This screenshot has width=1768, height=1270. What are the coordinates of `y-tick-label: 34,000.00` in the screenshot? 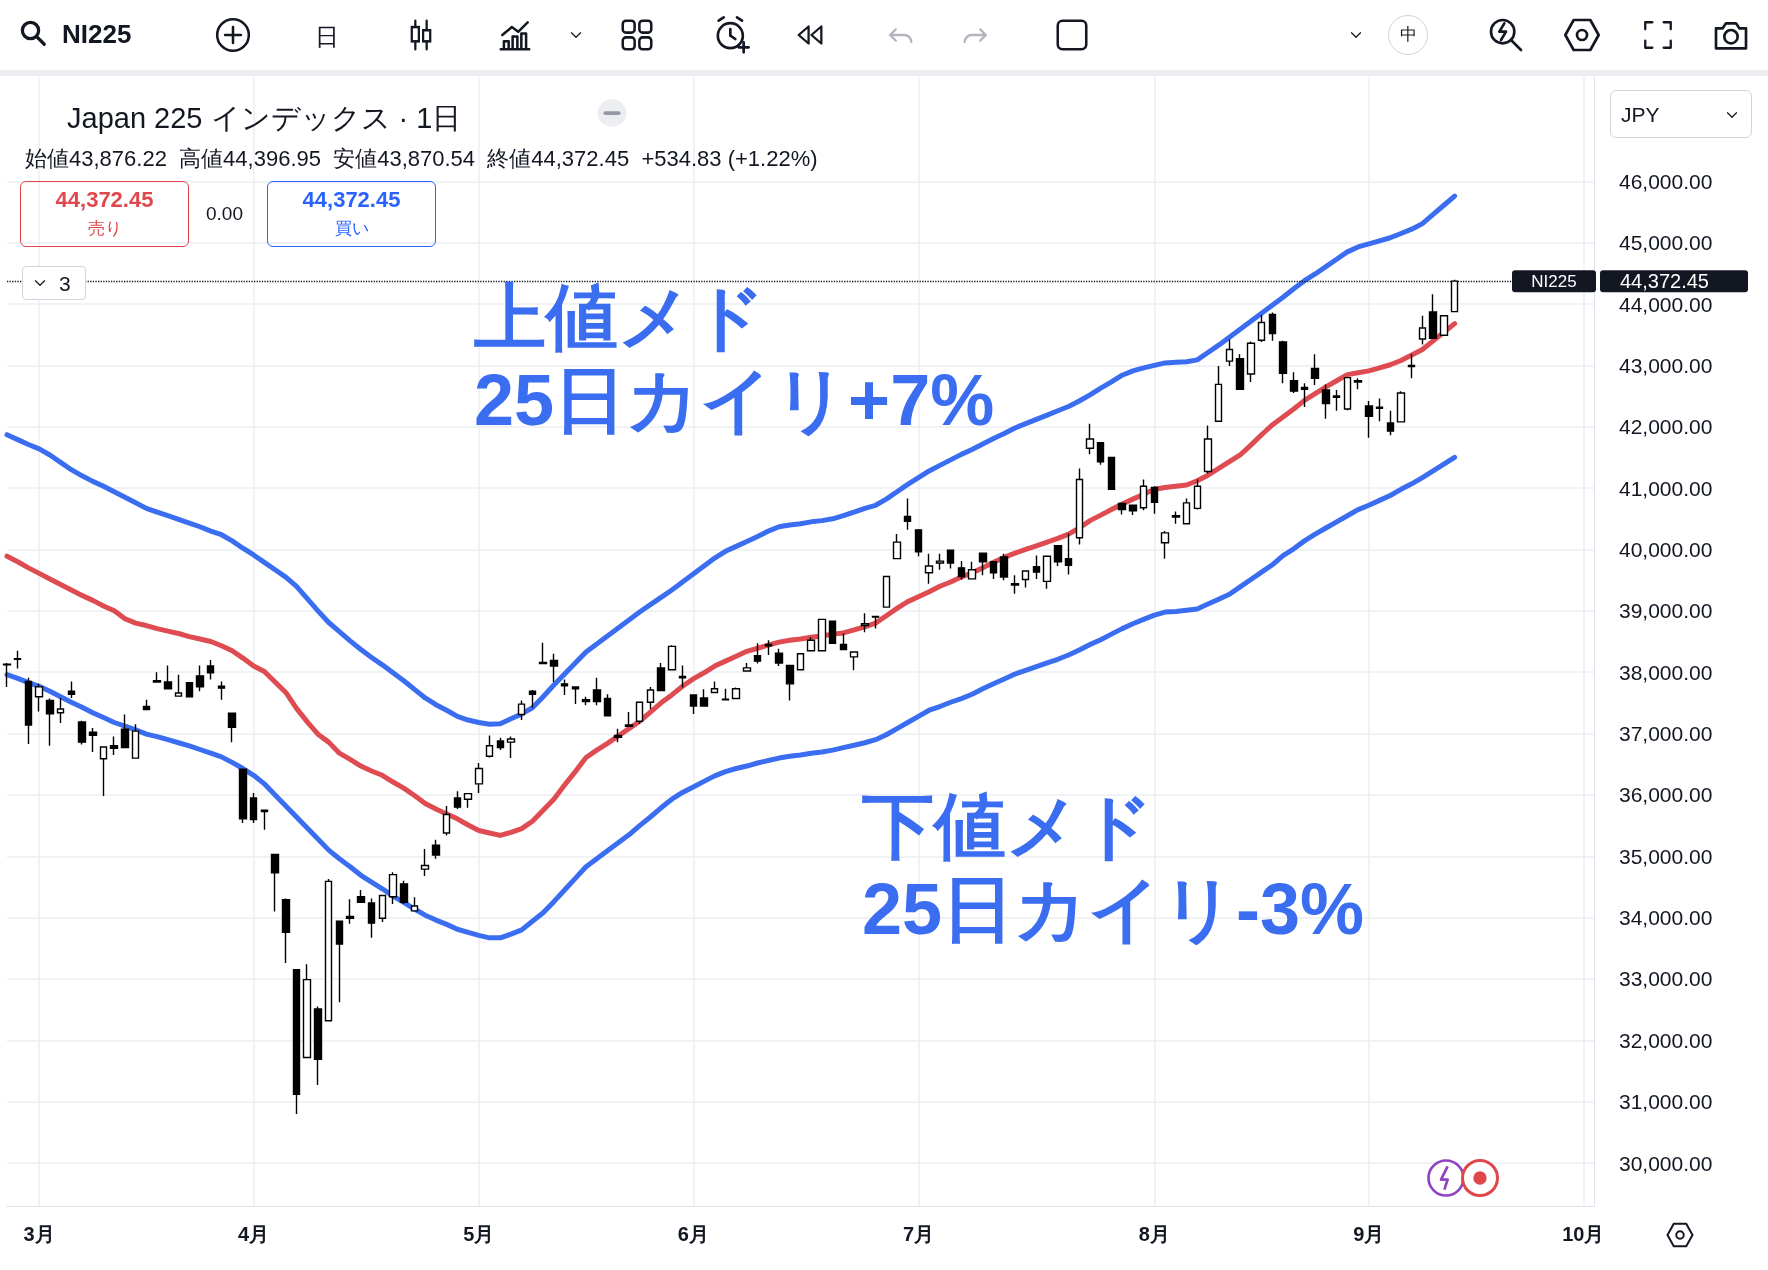 It's located at (1666, 918).